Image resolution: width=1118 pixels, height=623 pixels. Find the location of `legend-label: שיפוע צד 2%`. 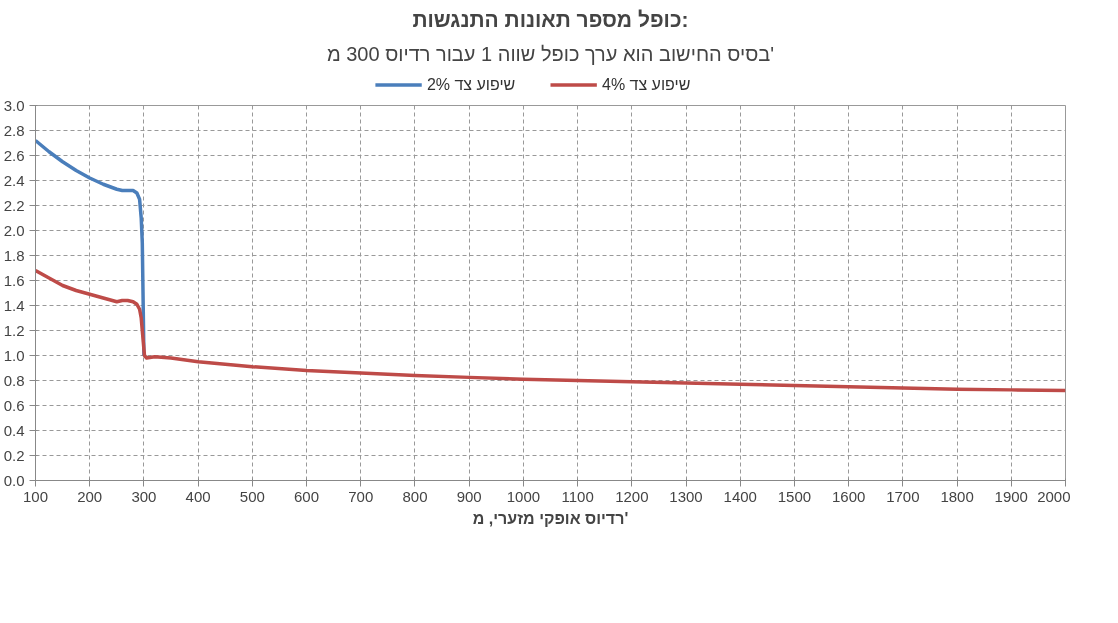

legend-label: שיפוע צד 2% is located at coordinates (471, 85).